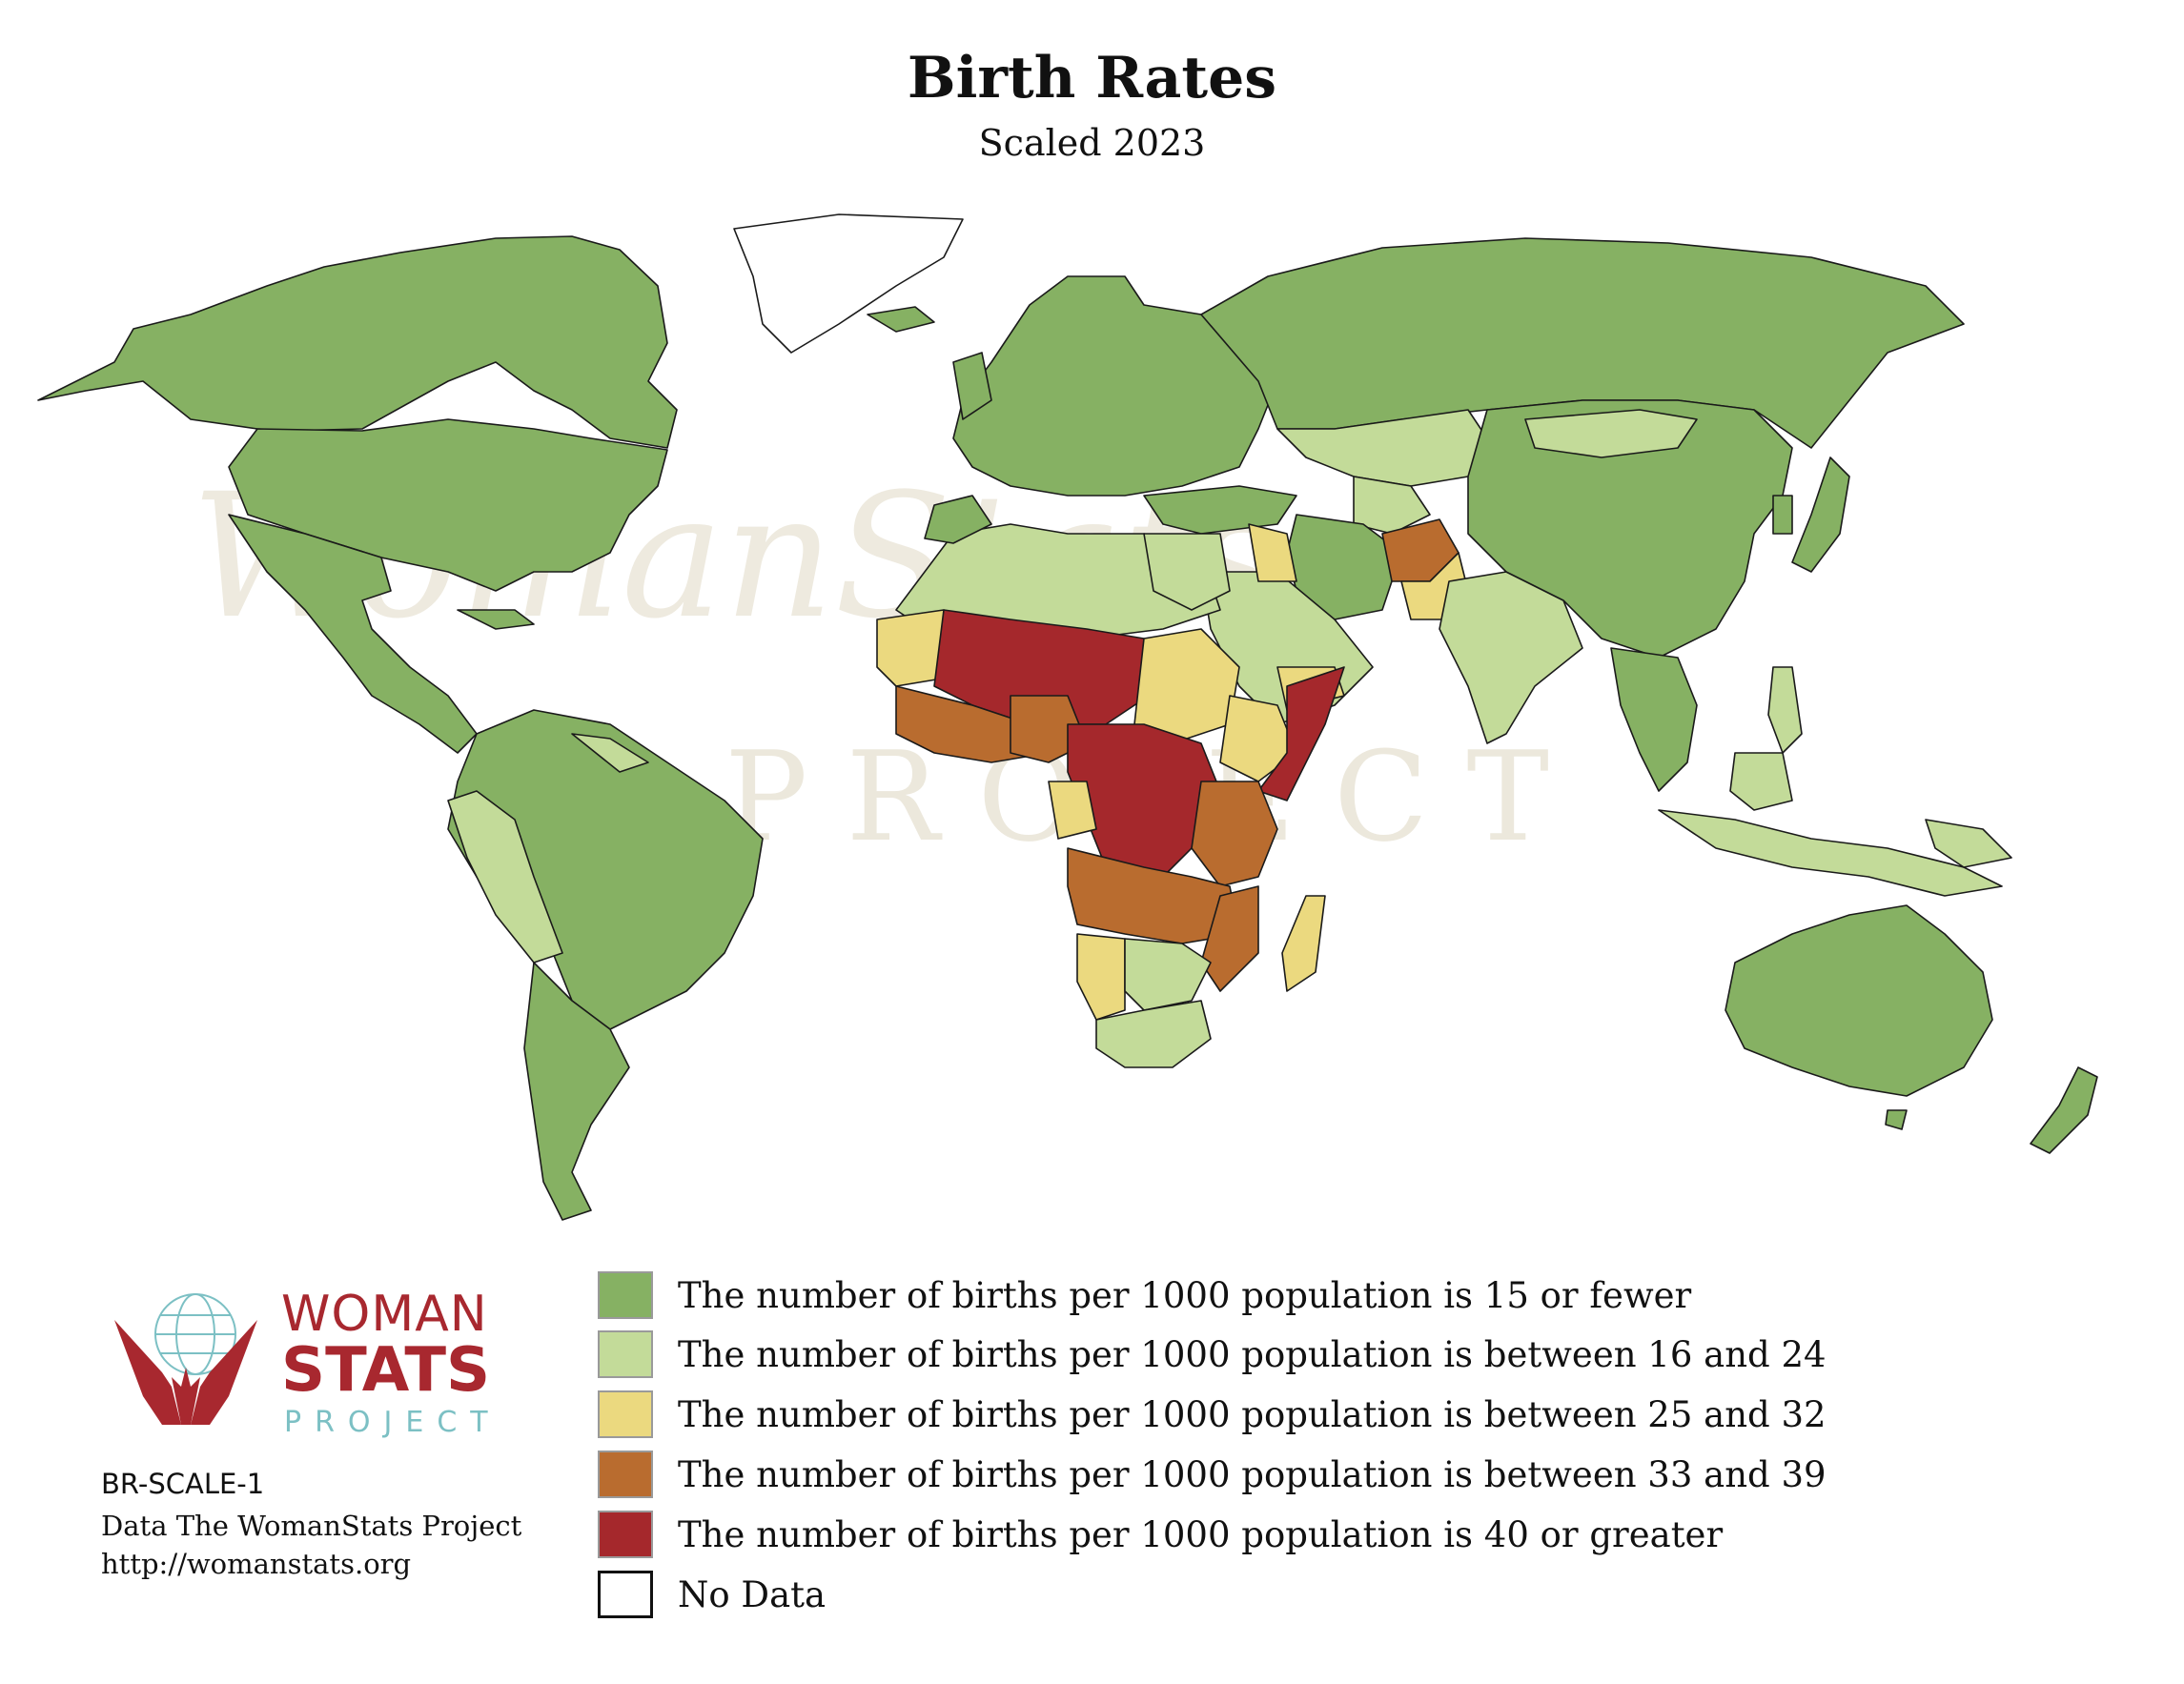  I want to click on region-egypt, so click(1187, 572).